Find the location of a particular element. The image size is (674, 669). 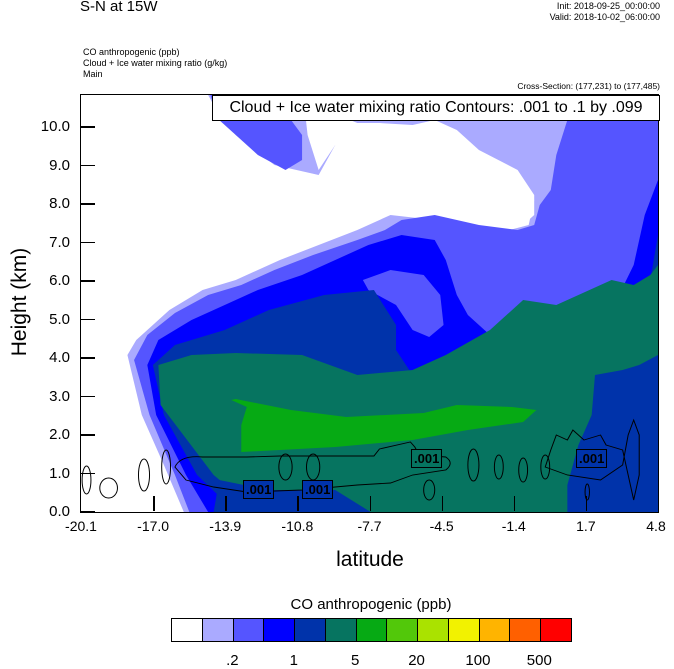

valid-time: Valid: 2018-10-02_06:00:00 is located at coordinates (604, 17).